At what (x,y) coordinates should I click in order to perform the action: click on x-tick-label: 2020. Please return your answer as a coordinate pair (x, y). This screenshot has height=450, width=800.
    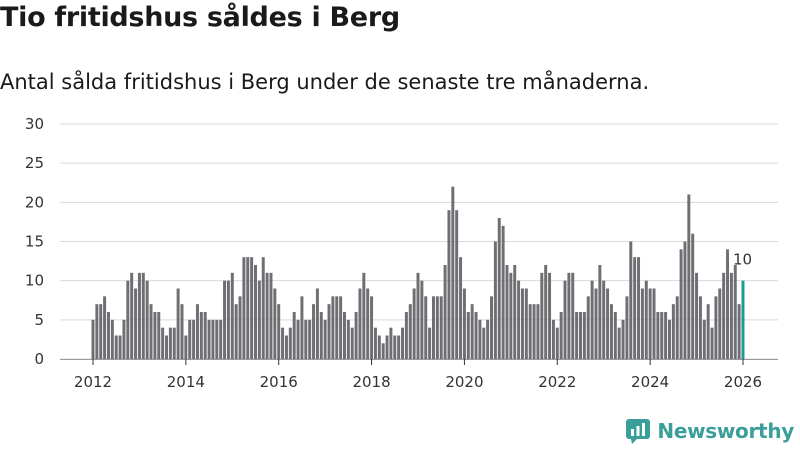
    Looking at the image, I should click on (464, 382).